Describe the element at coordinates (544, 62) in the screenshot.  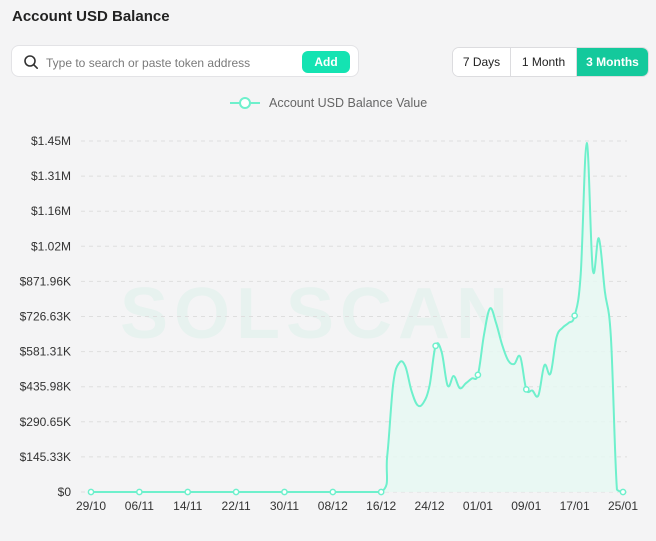
I see `range-1-month-button: 1 Month` at that location.